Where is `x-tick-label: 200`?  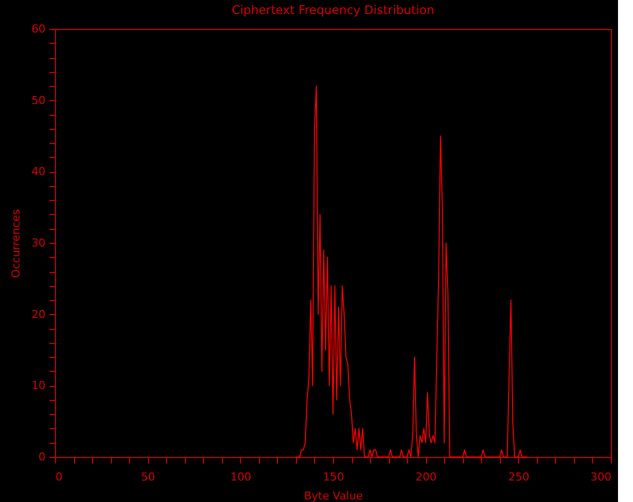
x-tick-label: 200 is located at coordinates (426, 477).